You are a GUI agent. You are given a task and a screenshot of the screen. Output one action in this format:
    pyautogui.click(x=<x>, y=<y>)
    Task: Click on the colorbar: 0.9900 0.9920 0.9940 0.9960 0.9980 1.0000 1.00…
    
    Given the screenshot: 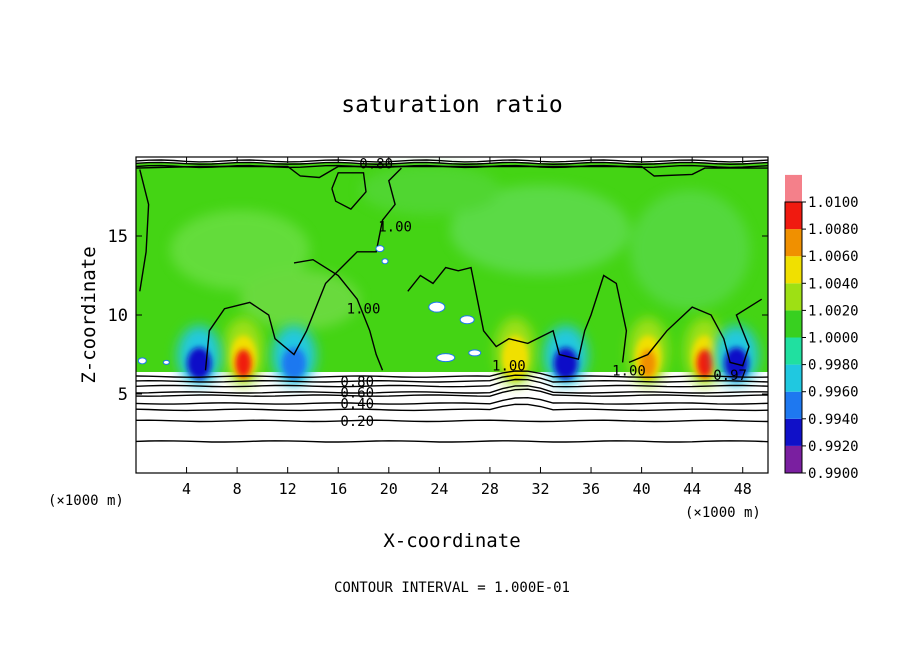 What is the action you would take?
    pyautogui.click(x=821, y=328)
    